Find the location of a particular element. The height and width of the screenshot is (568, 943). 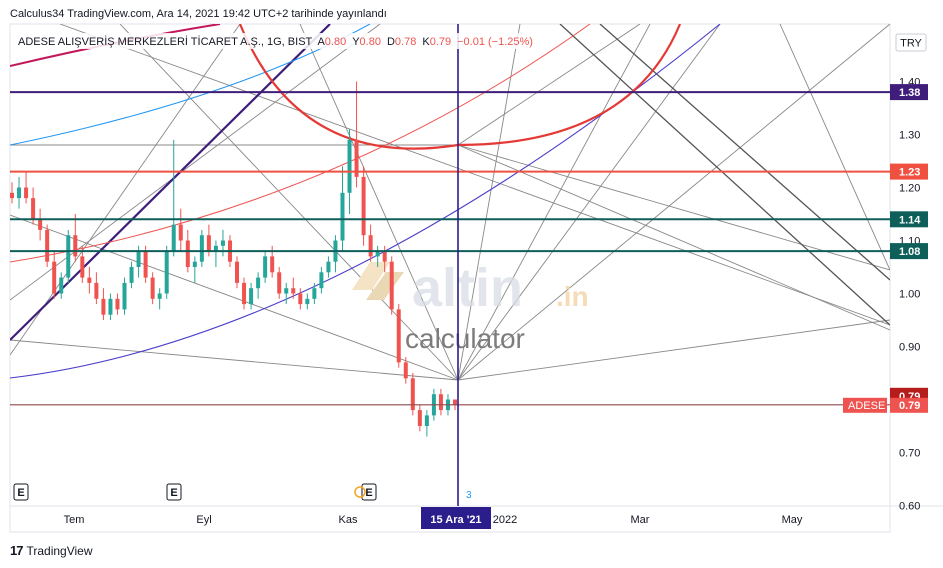

crosshair: 3 is located at coordinates (464, 265).